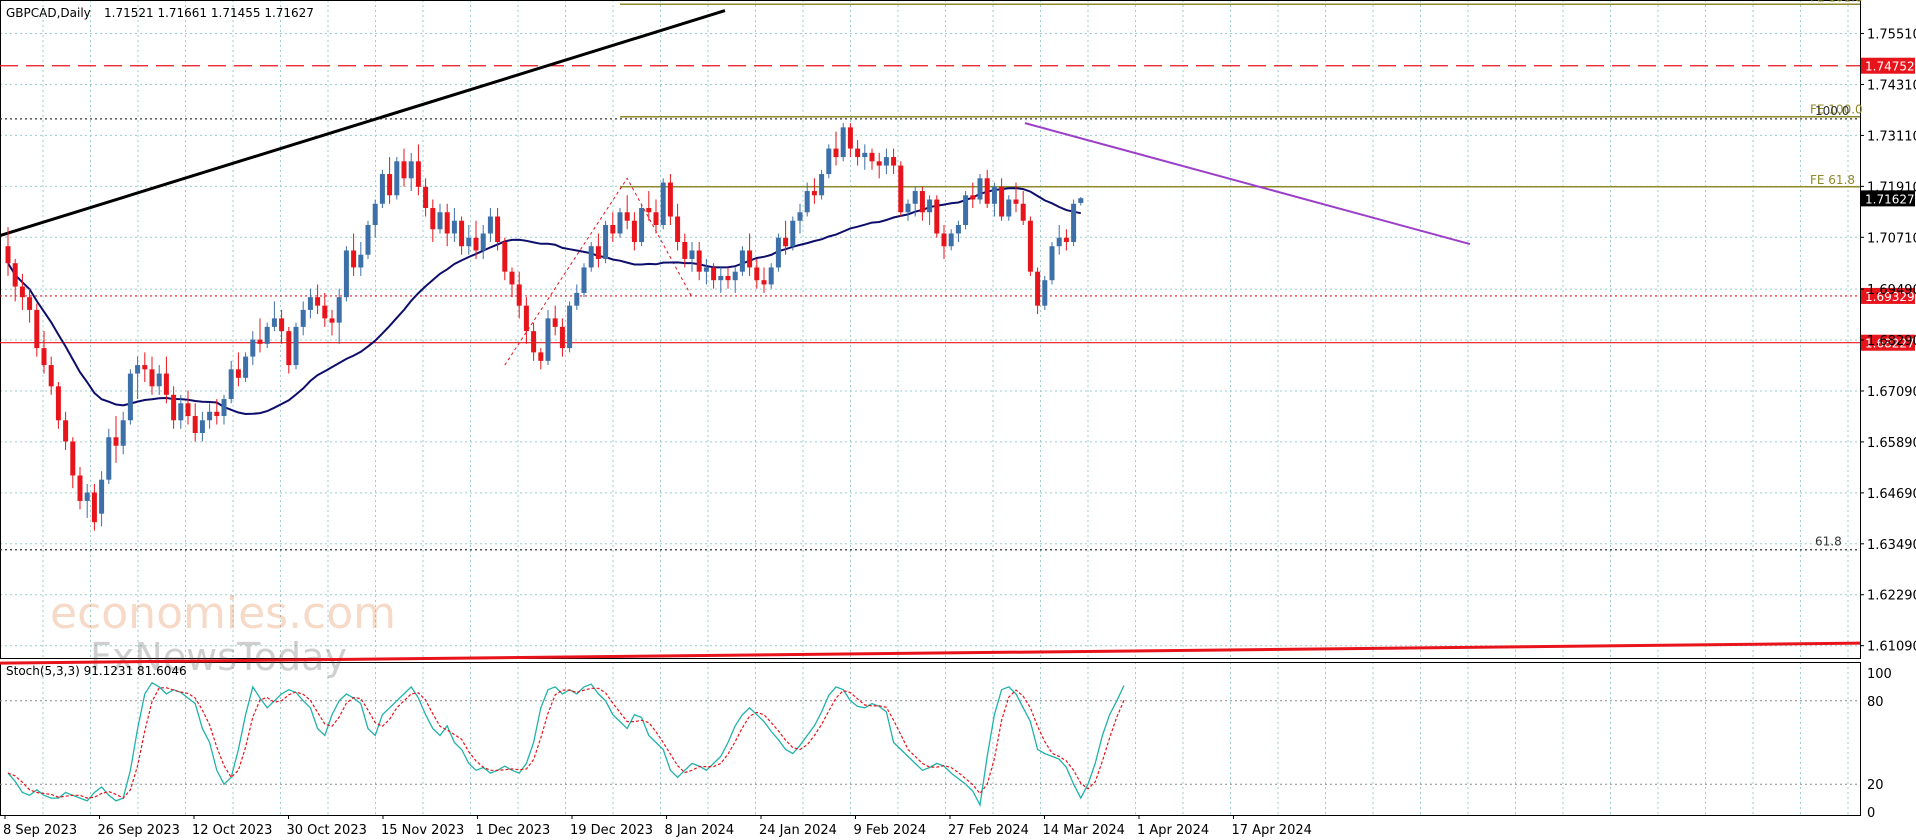  I want to click on dotted-level-label: 61.8, so click(1828, 542).